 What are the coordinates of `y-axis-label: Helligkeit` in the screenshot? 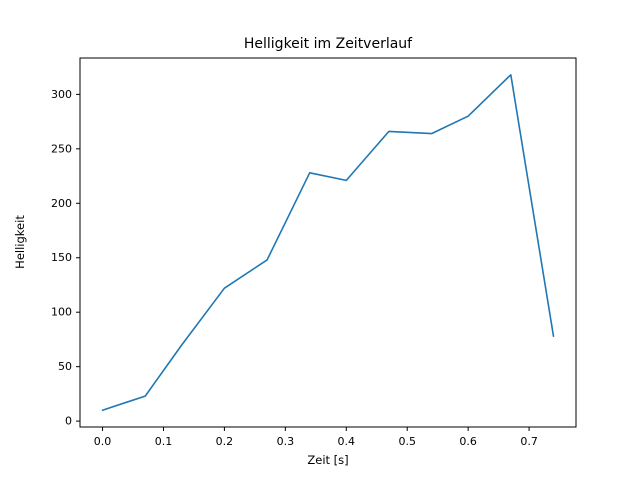 It's located at (20, 242).